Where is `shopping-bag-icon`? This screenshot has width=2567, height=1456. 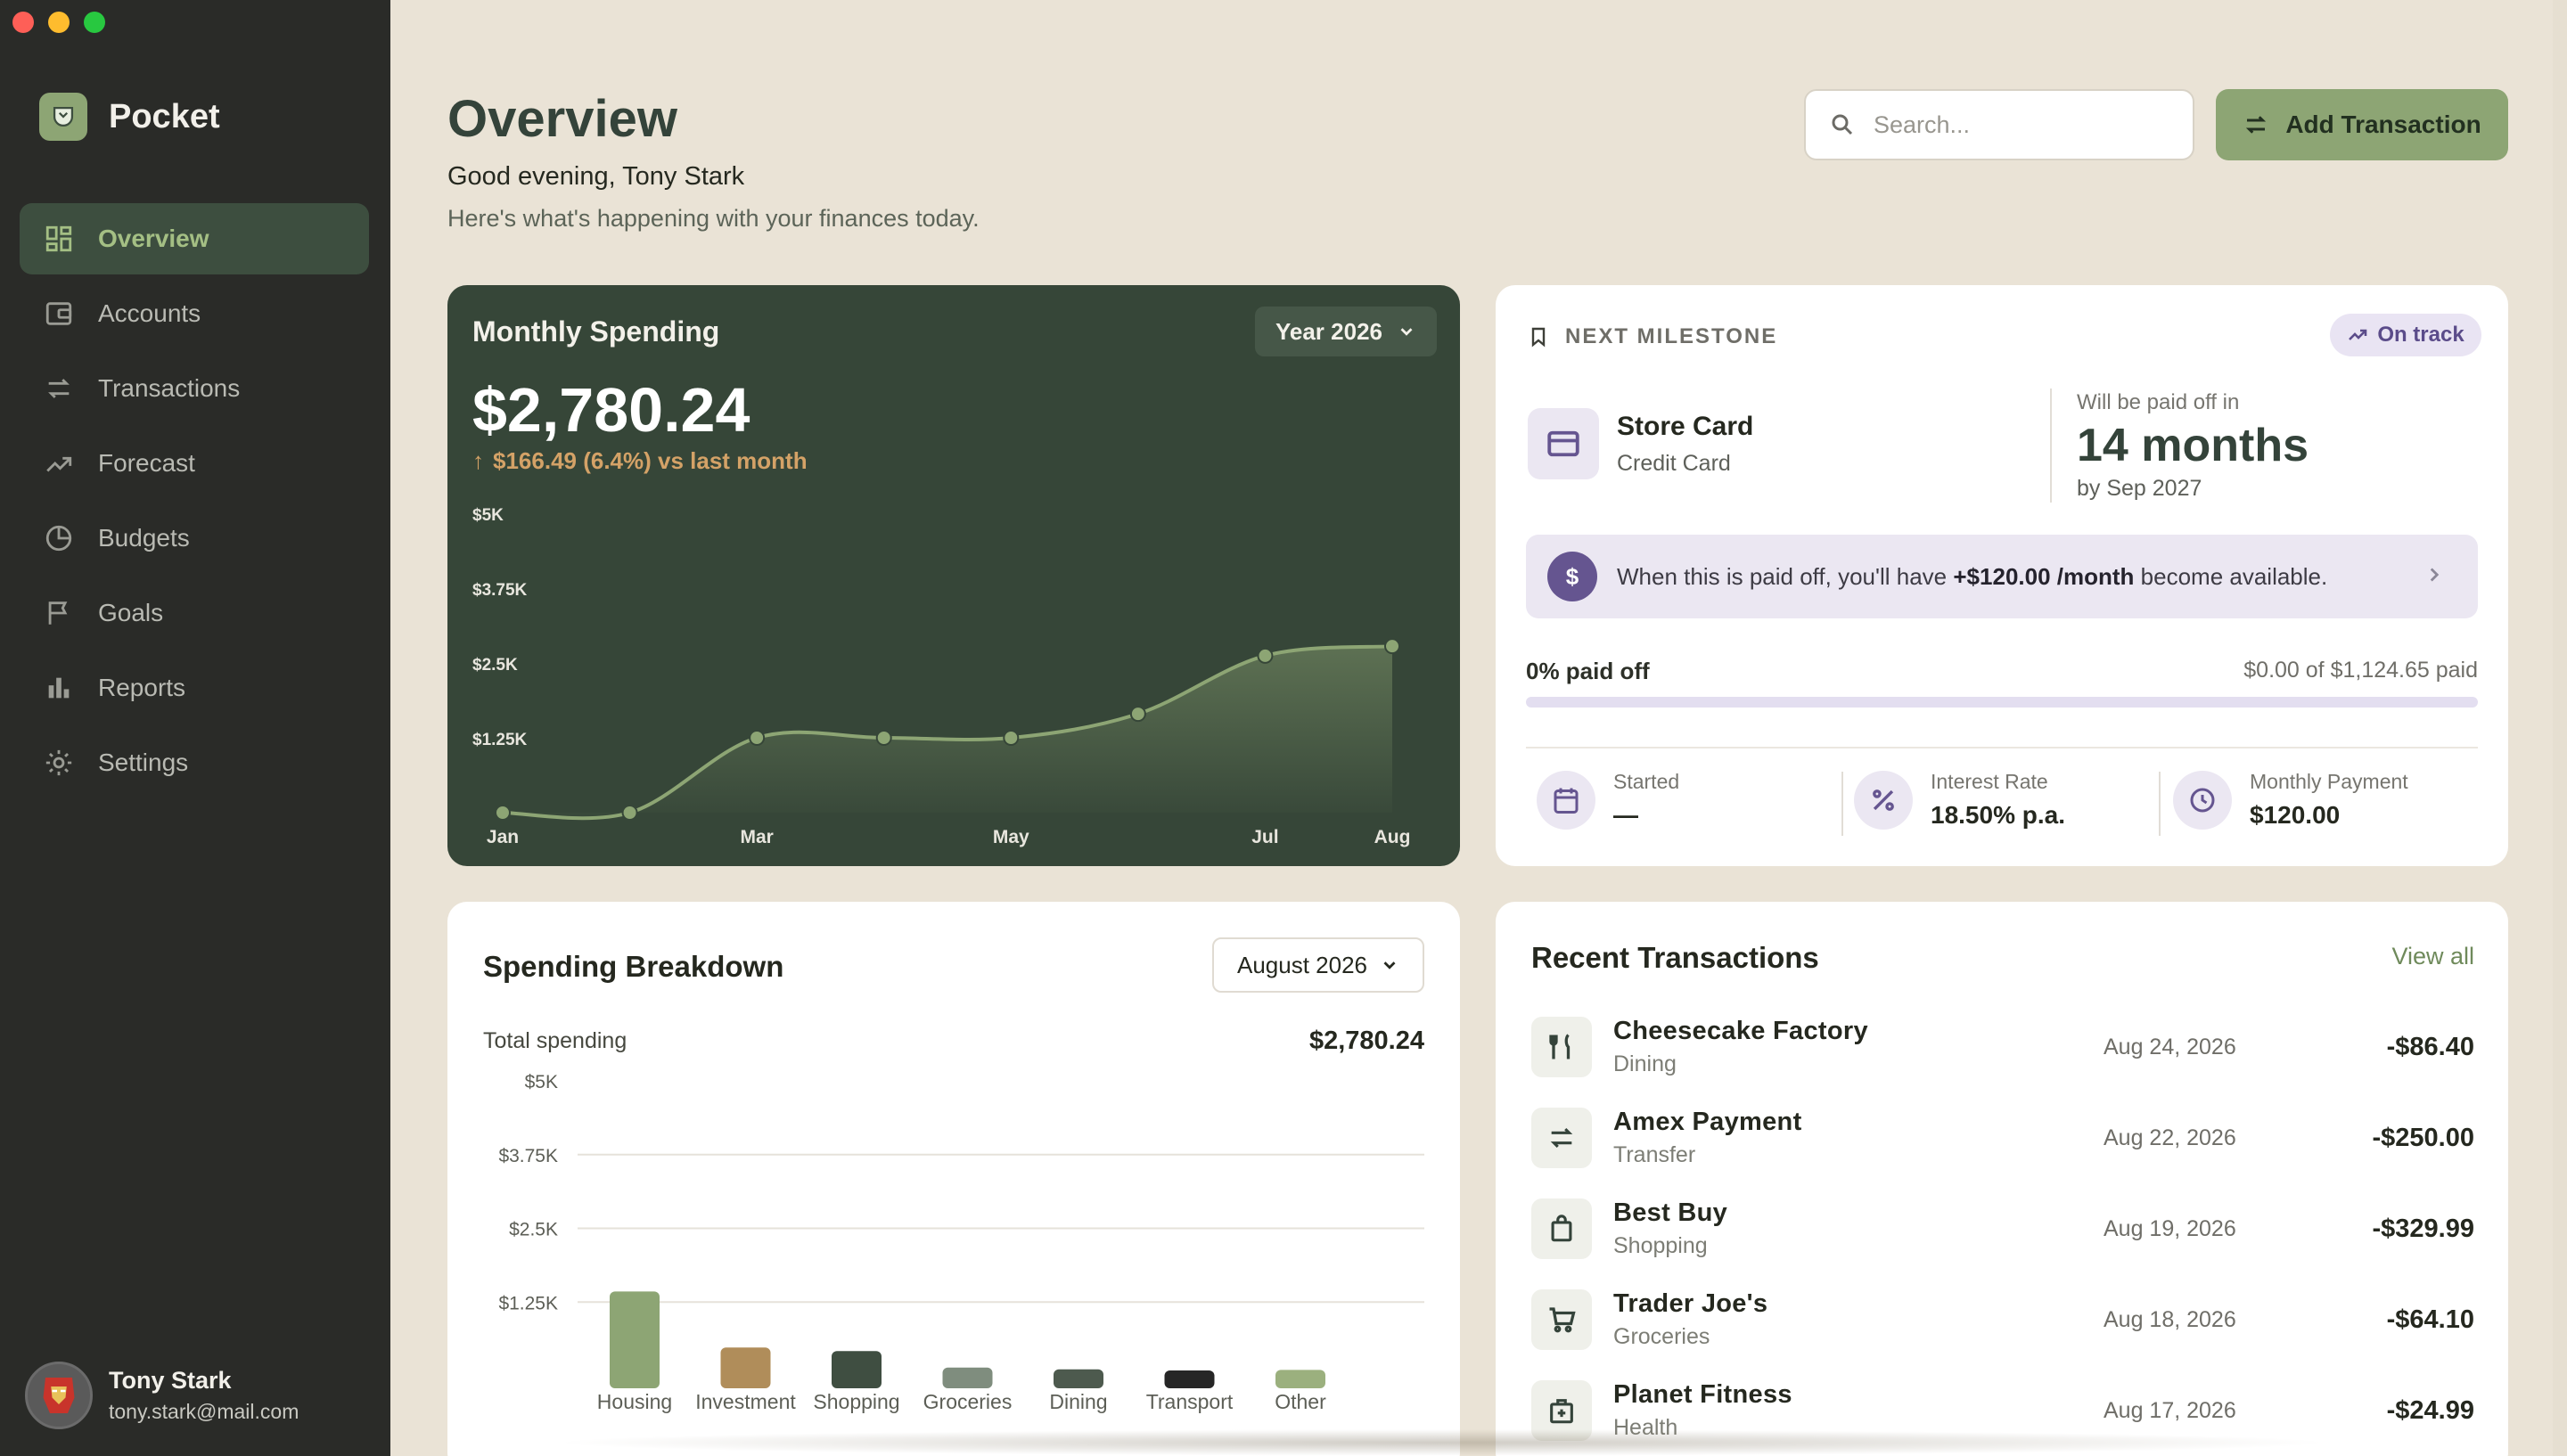
shopping-bag-icon is located at coordinates (1561, 1228).